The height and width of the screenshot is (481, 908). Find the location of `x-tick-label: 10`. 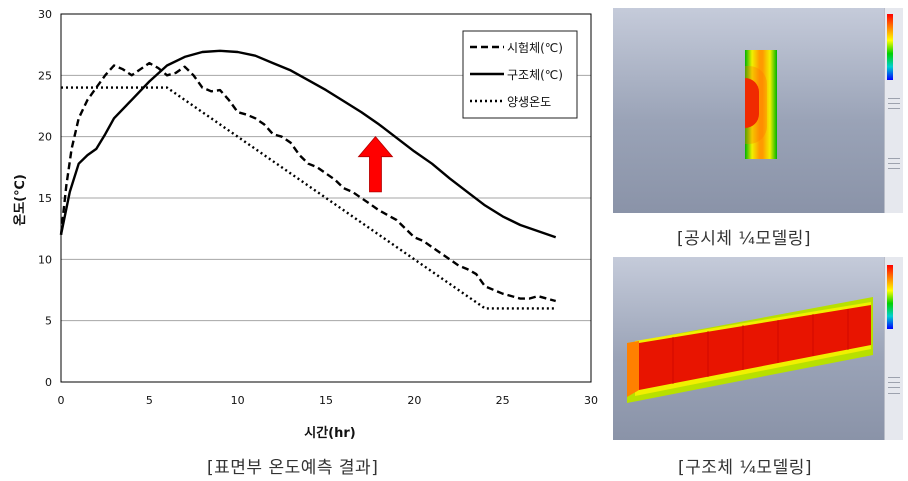

x-tick-label: 10 is located at coordinates (238, 400).